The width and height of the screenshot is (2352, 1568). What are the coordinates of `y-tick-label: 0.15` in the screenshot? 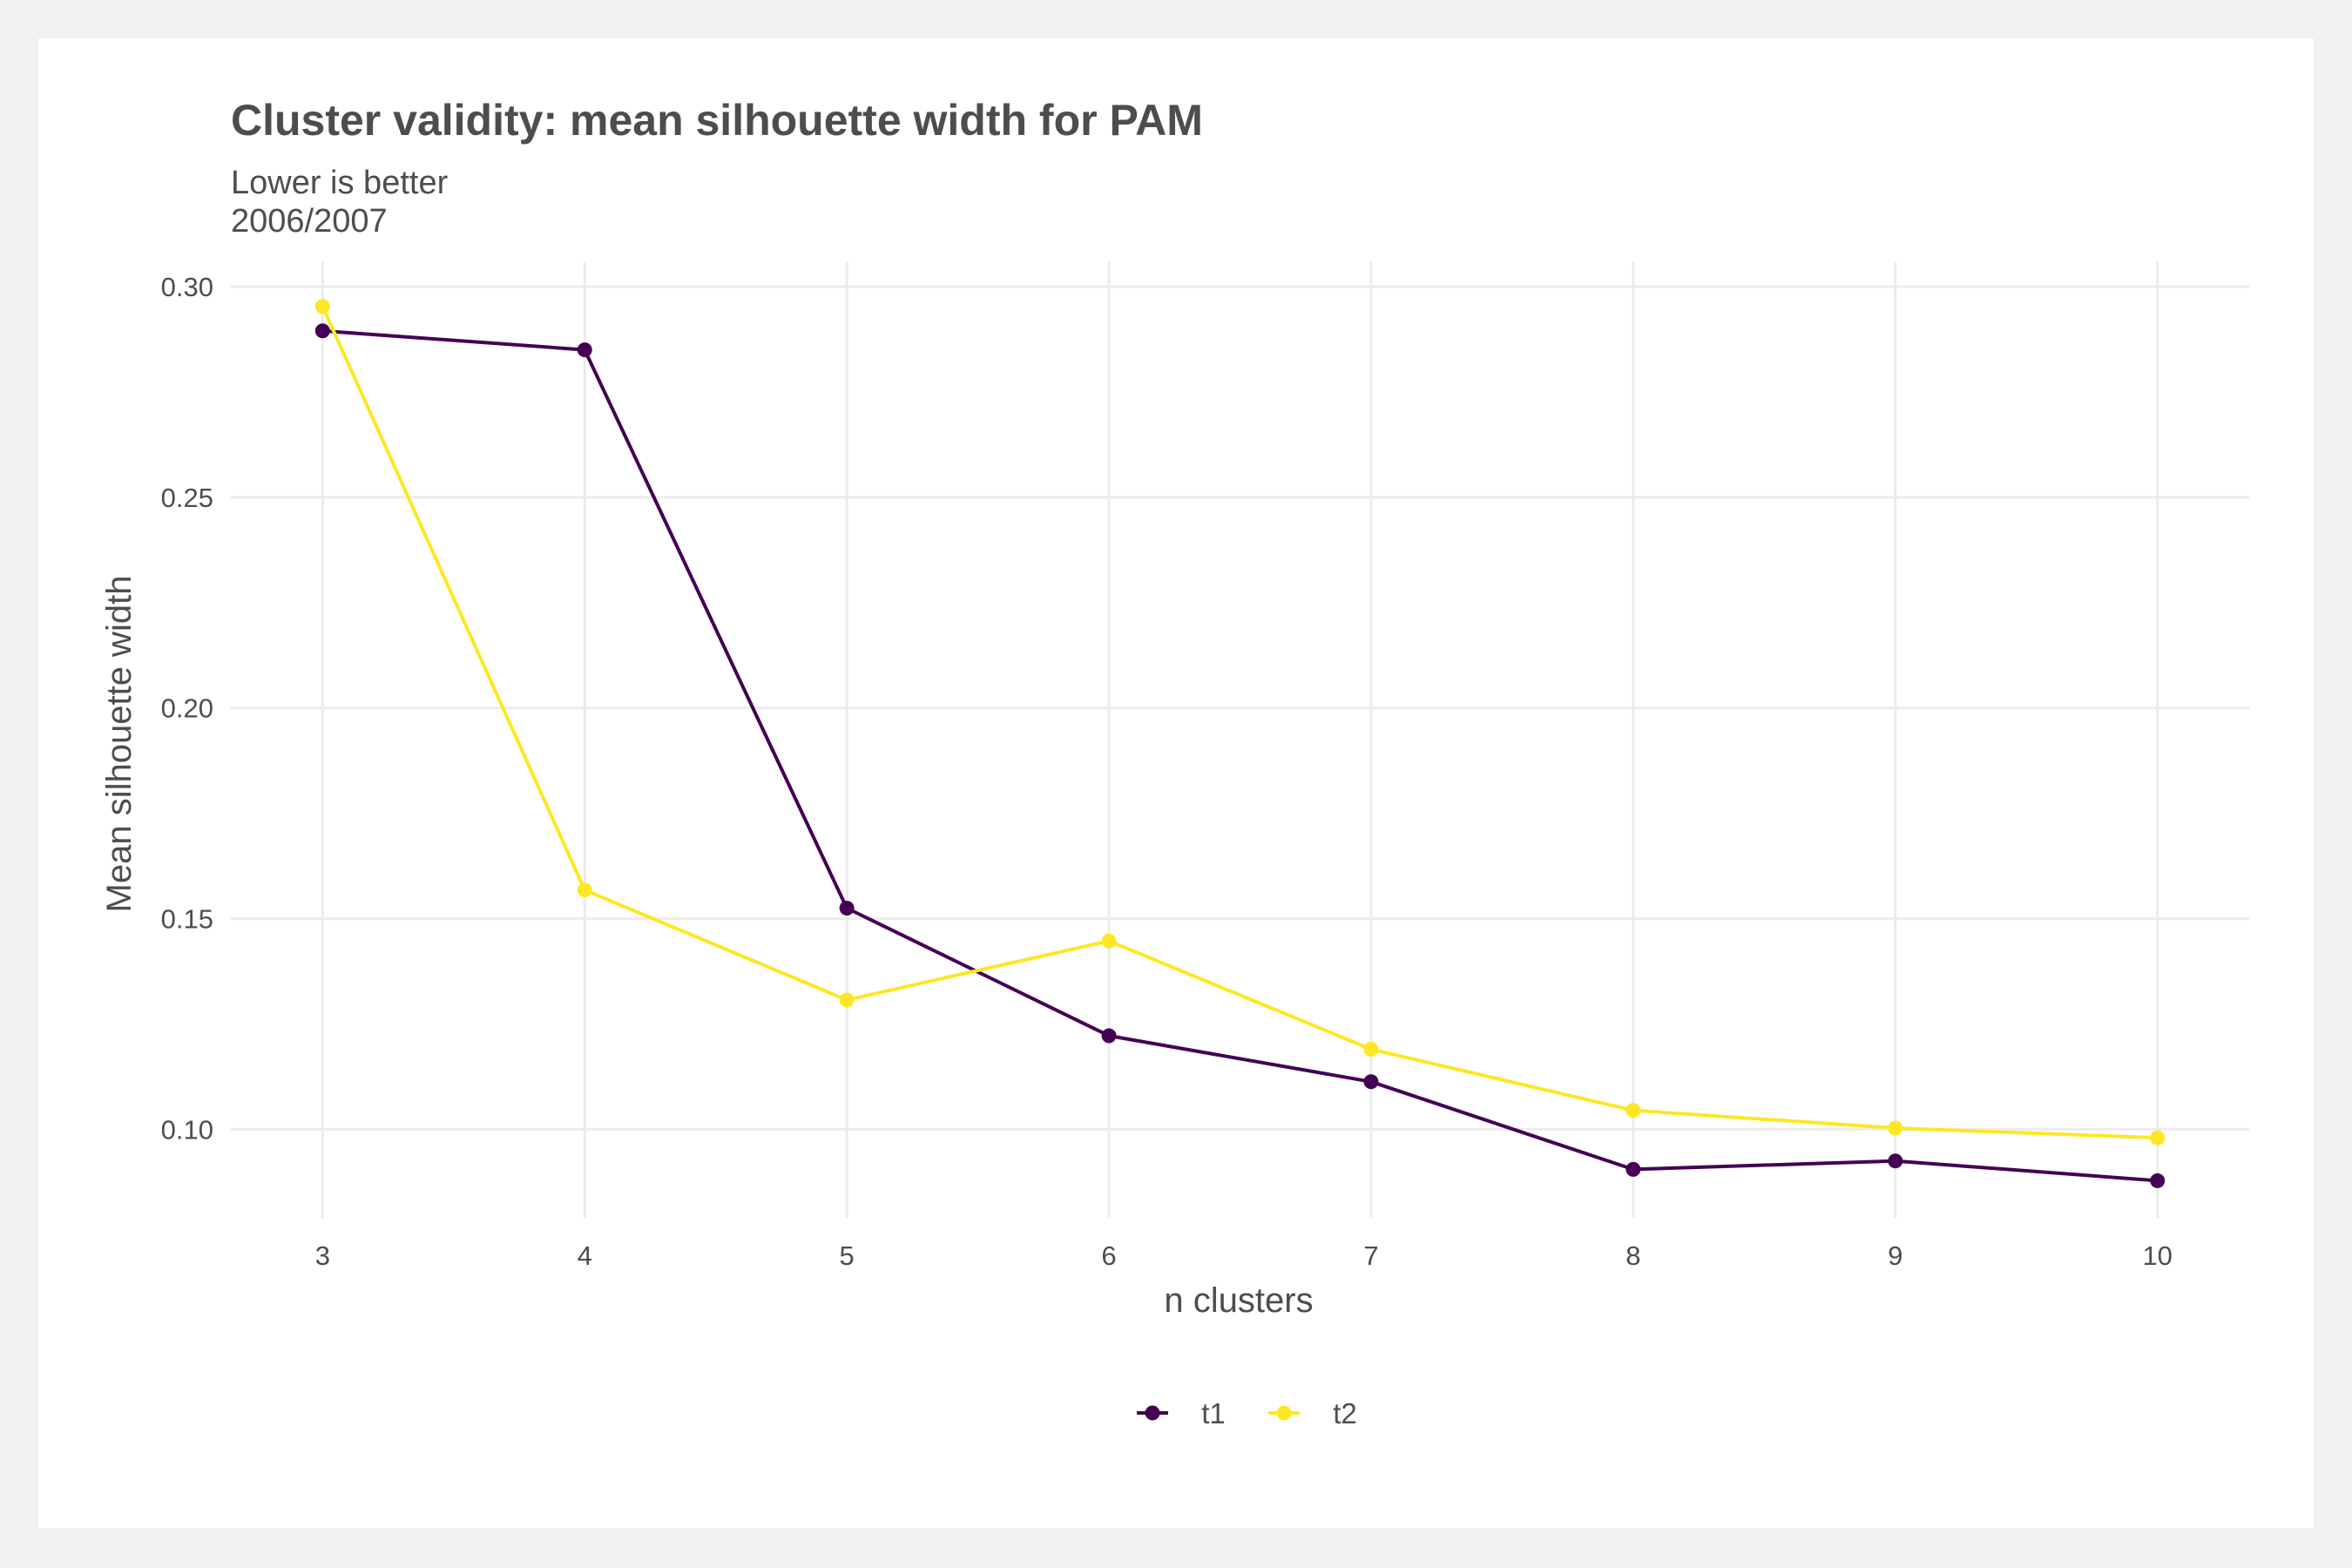 It's located at (187, 919).